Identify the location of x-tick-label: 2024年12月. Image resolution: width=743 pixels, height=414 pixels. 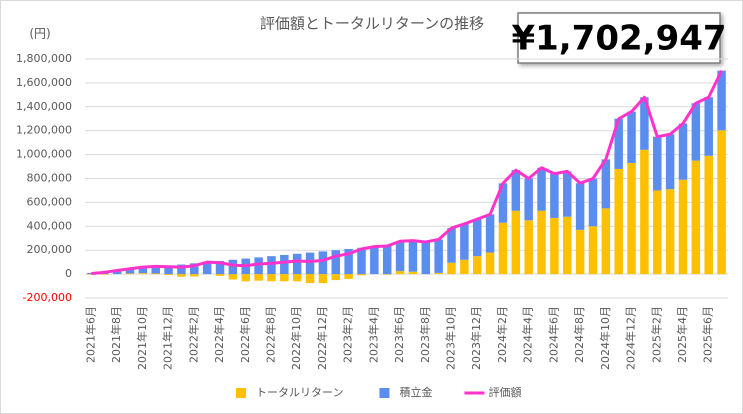
(631, 338).